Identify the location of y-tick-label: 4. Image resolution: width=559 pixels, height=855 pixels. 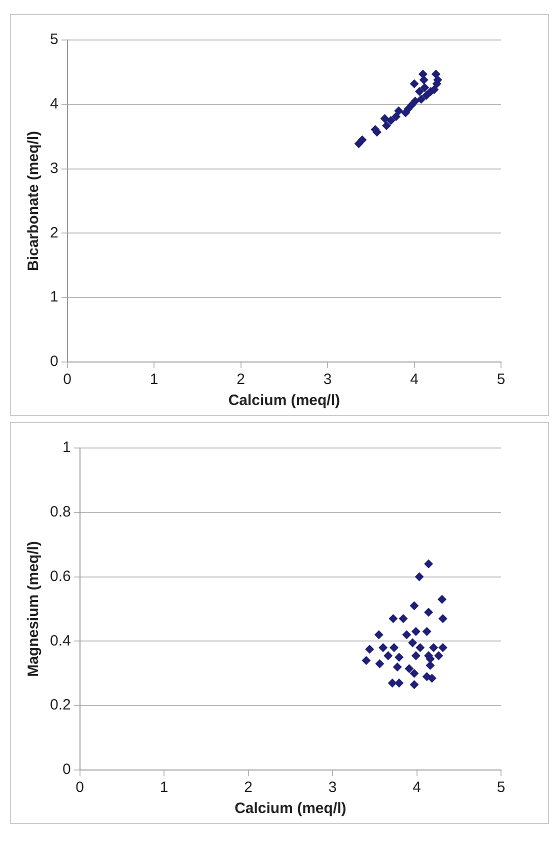
(54, 104).